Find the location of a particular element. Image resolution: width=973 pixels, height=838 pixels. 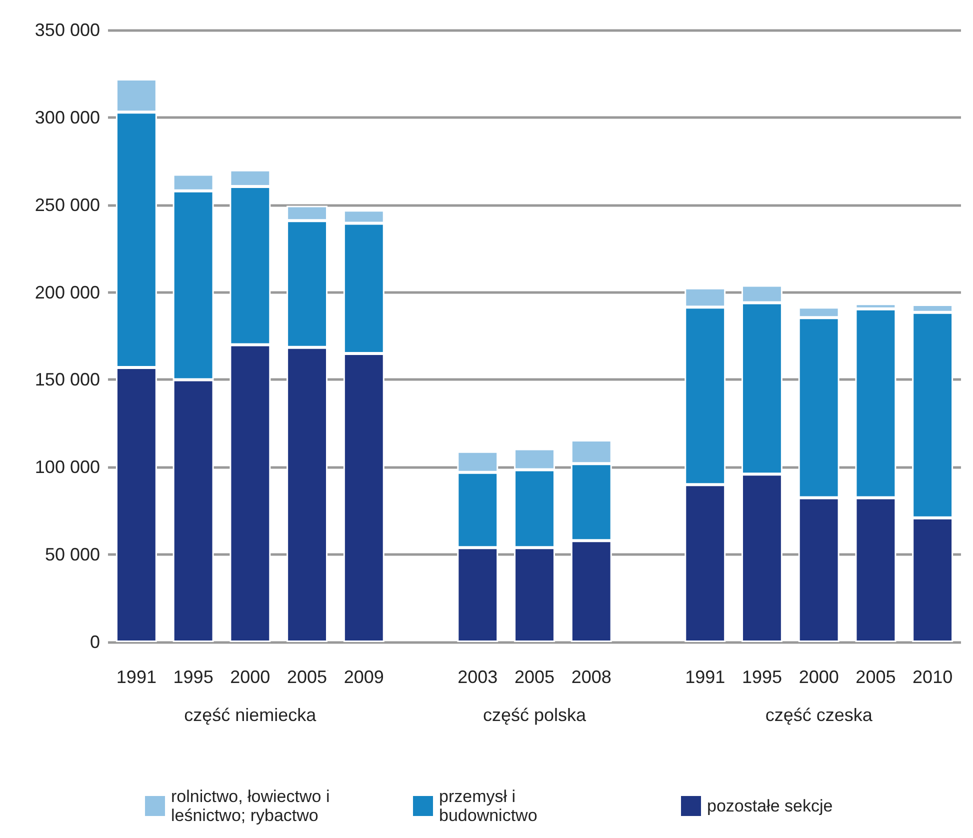

x-tick-label: 2010 is located at coordinates (932, 677).